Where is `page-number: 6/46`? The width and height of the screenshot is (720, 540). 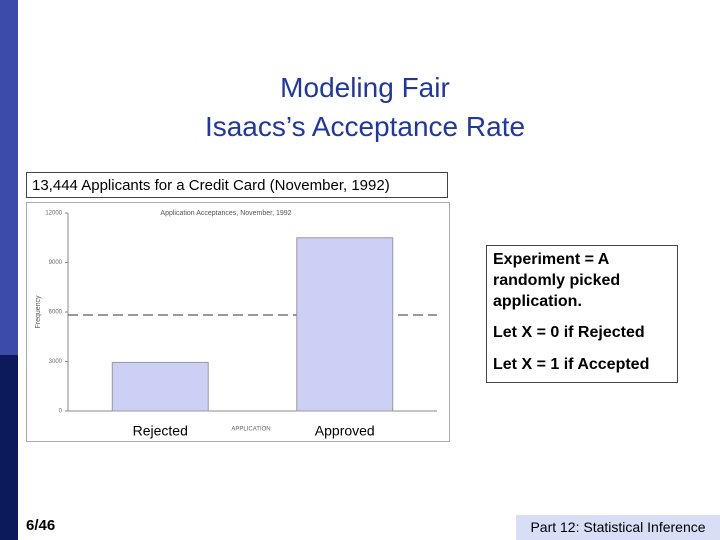
page-number: 6/46 is located at coordinates (41, 525).